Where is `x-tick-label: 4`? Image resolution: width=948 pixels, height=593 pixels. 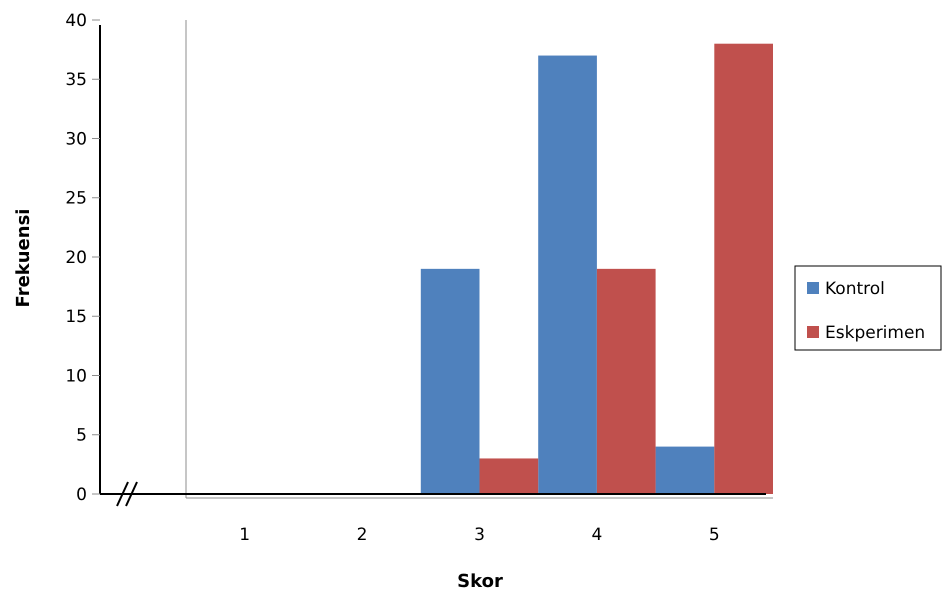 x-tick-label: 4 is located at coordinates (596, 535).